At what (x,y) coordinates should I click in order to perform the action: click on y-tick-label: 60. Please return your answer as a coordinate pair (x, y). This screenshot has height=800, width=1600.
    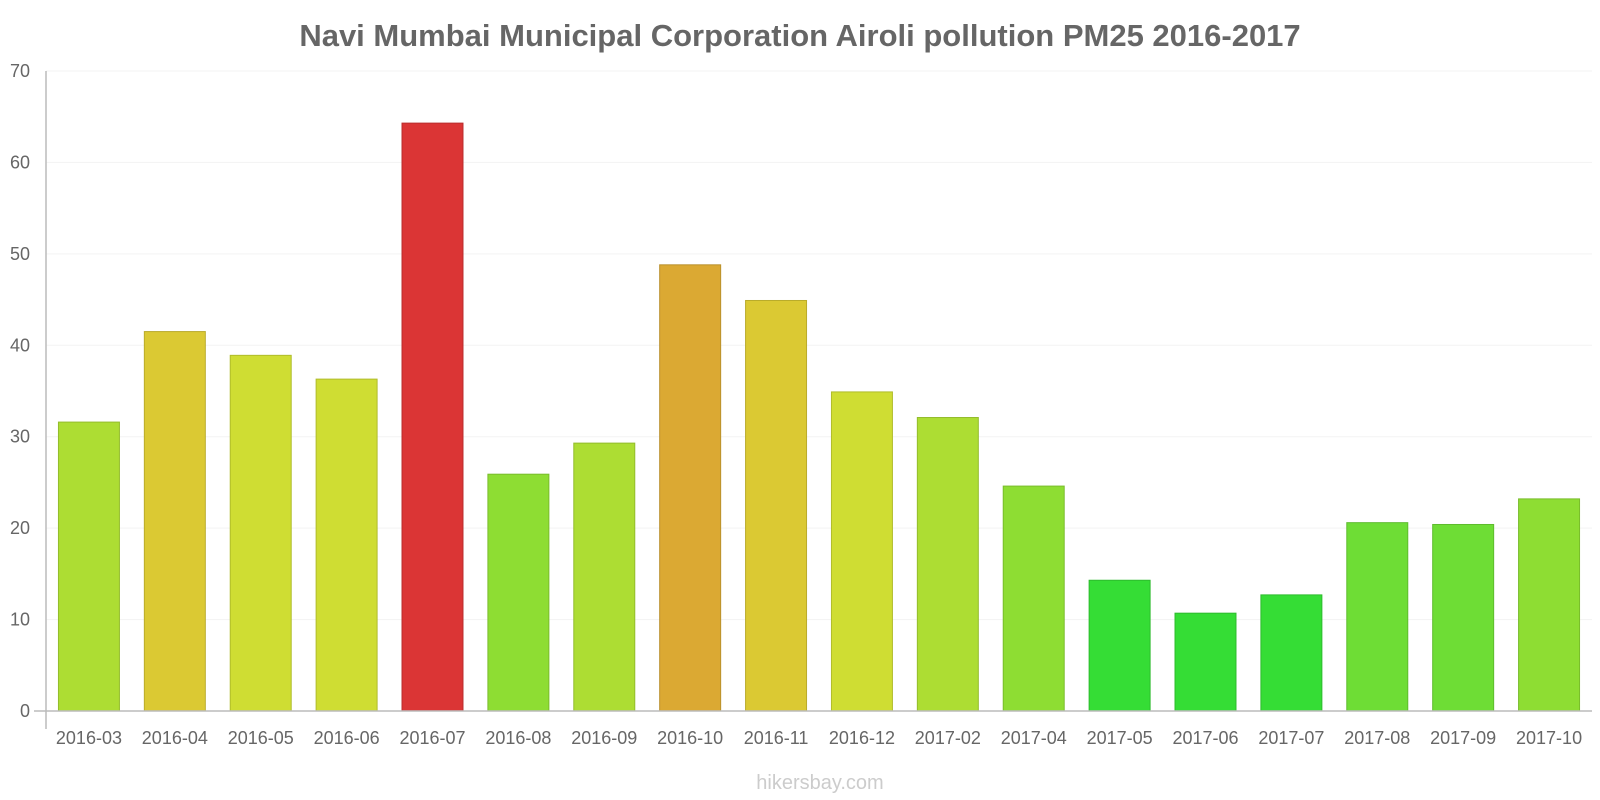
    Looking at the image, I should click on (20, 162).